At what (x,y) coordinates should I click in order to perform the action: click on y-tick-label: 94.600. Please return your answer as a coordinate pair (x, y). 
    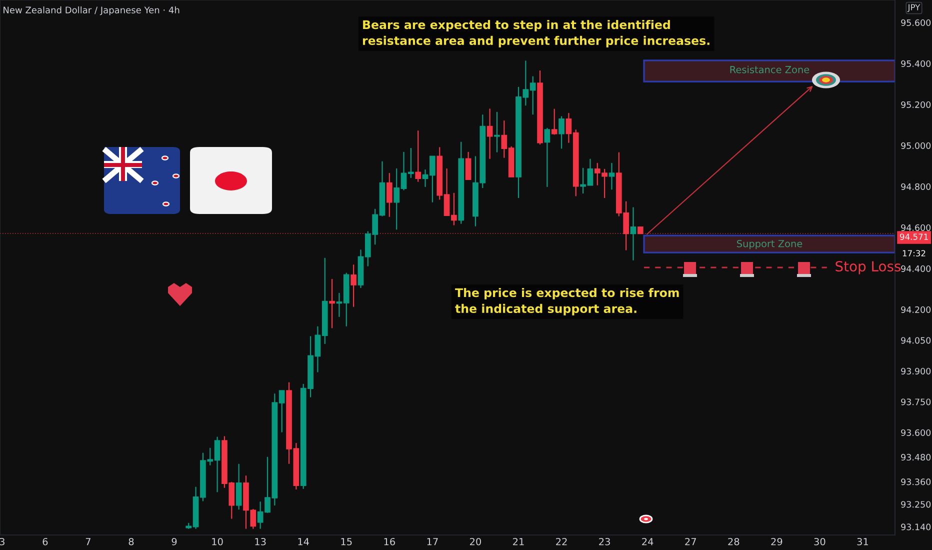
    Looking at the image, I should click on (916, 227).